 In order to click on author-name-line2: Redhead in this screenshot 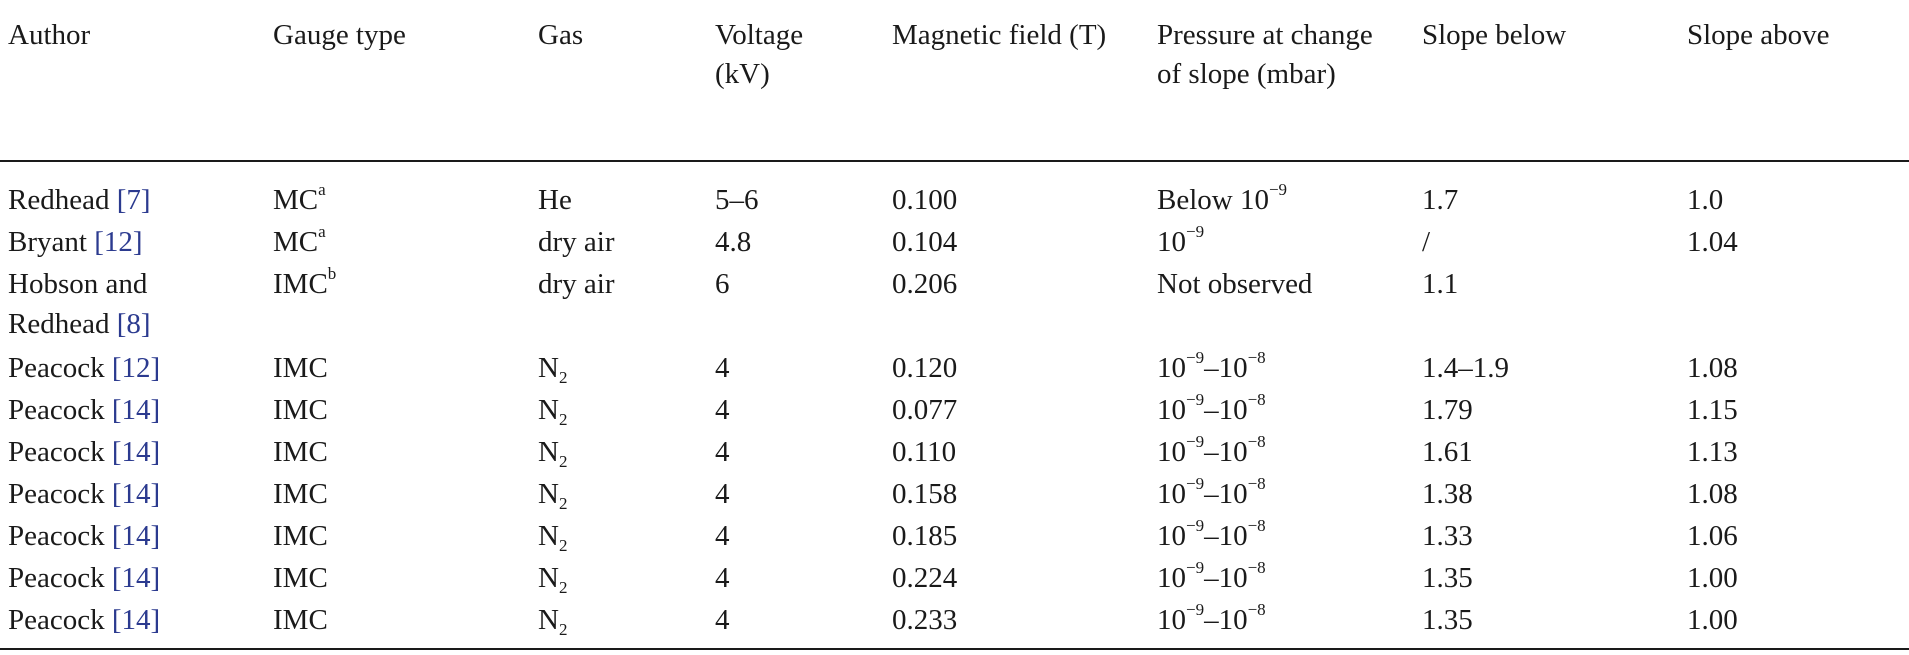, I will do `click(59, 324)`.